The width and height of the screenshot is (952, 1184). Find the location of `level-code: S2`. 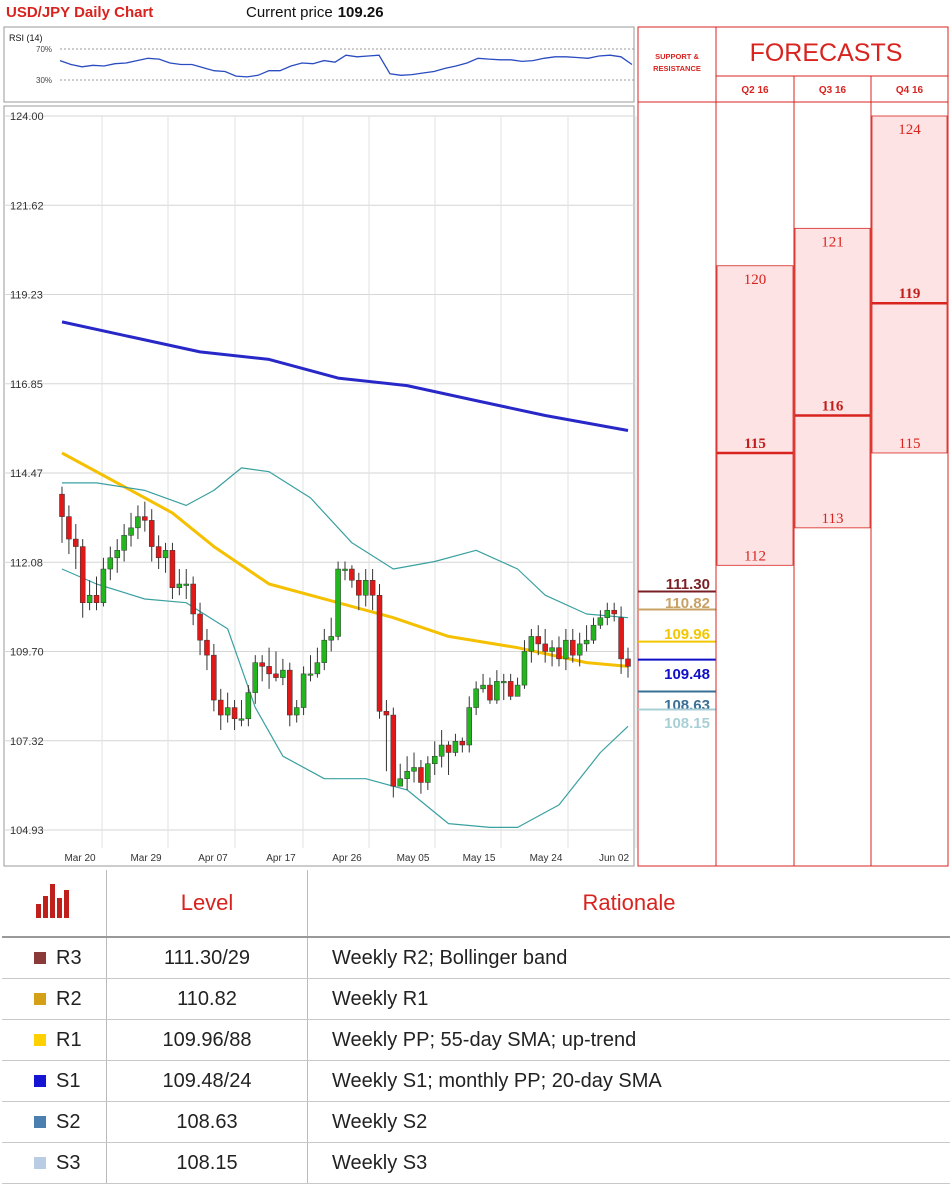

level-code: S2 is located at coordinates (54, 1122).